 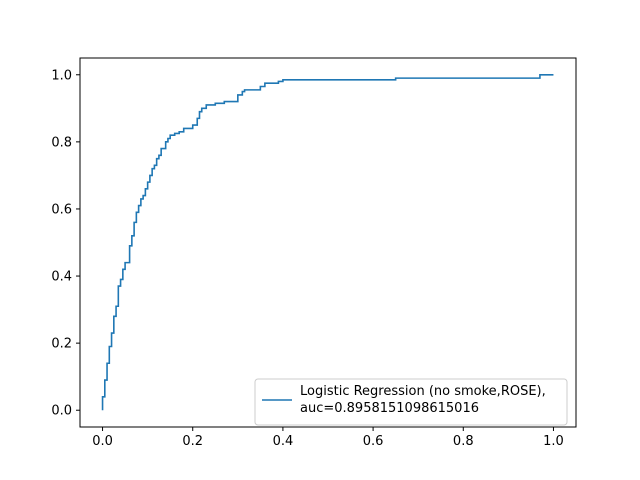 What do you see at coordinates (102, 441) in the screenshot?
I see `x-tick-label: 0.0` at bounding box center [102, 441].